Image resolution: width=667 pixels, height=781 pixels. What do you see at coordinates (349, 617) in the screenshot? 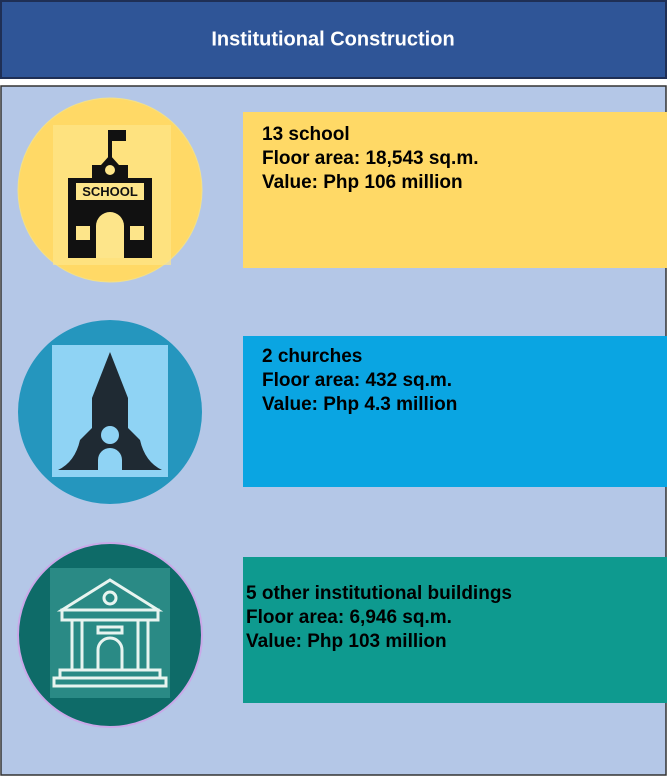
I see `item-floor-area: Floor area: 6,946 sq.m.` at bounding box center [349, 617].